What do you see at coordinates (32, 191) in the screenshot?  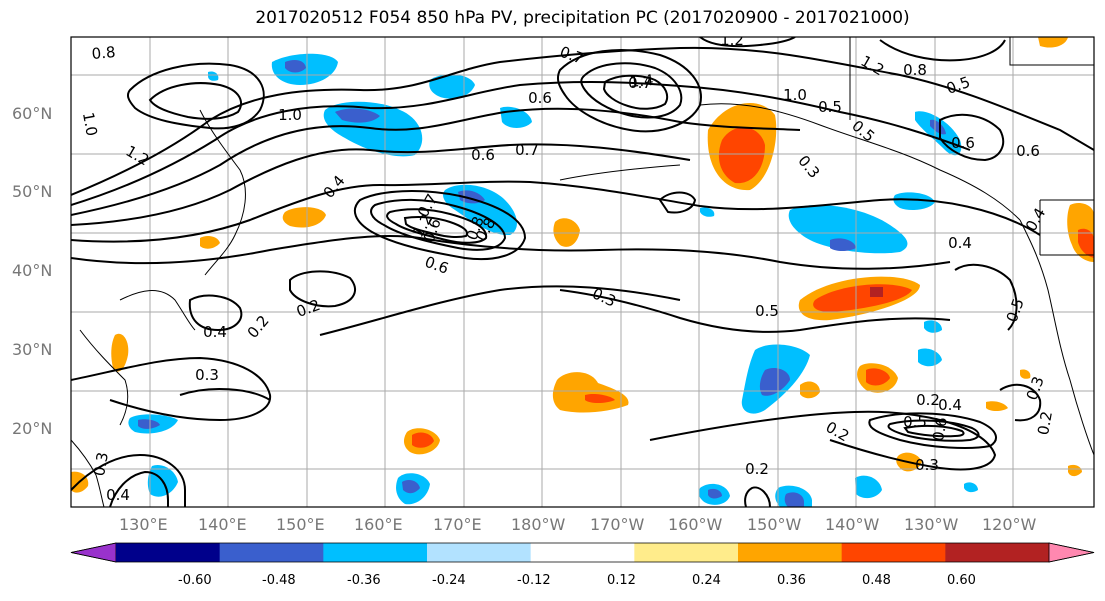 I see `lat-label: 50°N` at bounding box center [32, 191].